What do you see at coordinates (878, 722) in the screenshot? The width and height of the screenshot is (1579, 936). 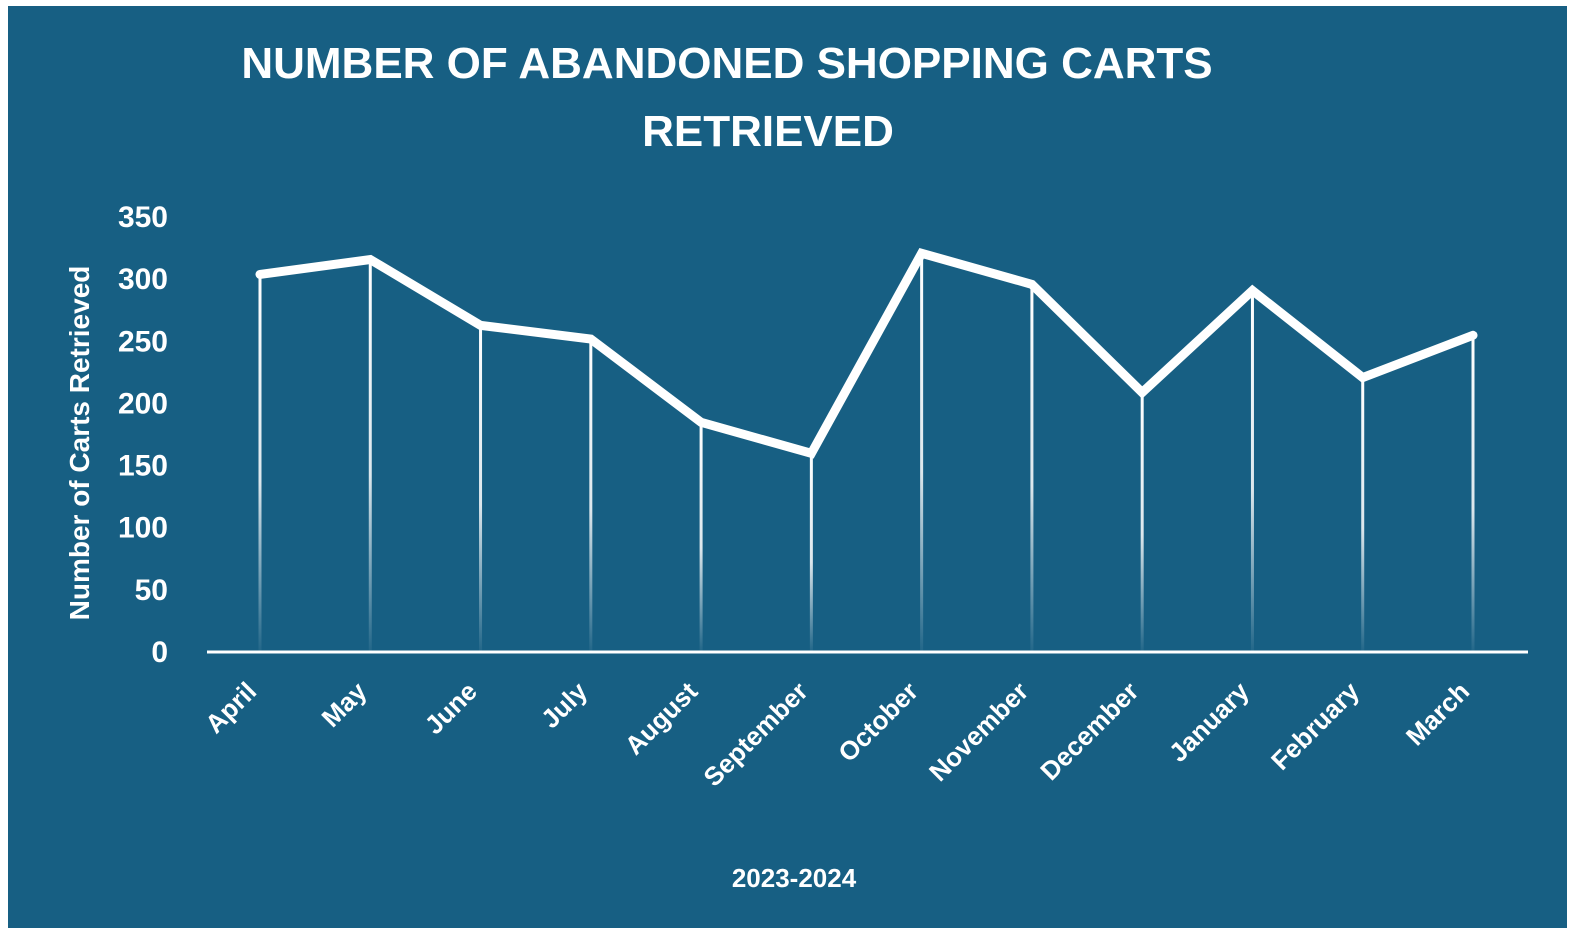 I see `x-tick-label: October` at bounding box center [878, 722].